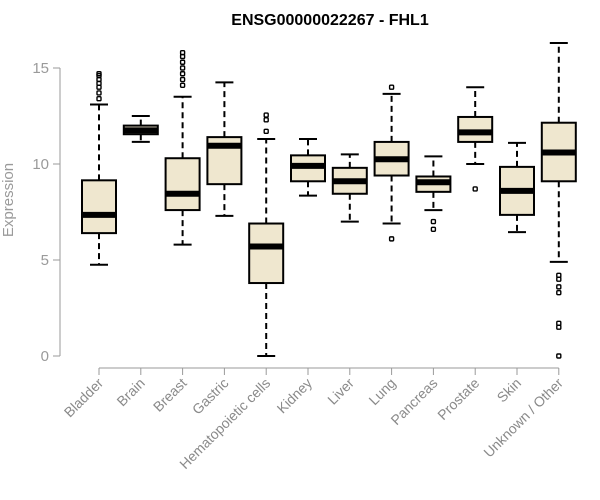 Image resolution: width=600 pixels, height=500 pixels. What do you see at coordinates (523, 418) in the screenshot?
I see `x-tick-label: Unknown / Other` at bounding box center [523, 418].